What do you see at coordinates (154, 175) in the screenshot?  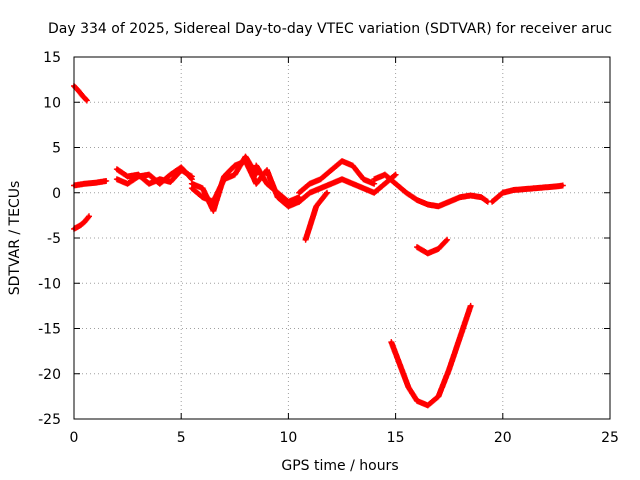 I see `series-track-e` at bounding box center [154, 175].